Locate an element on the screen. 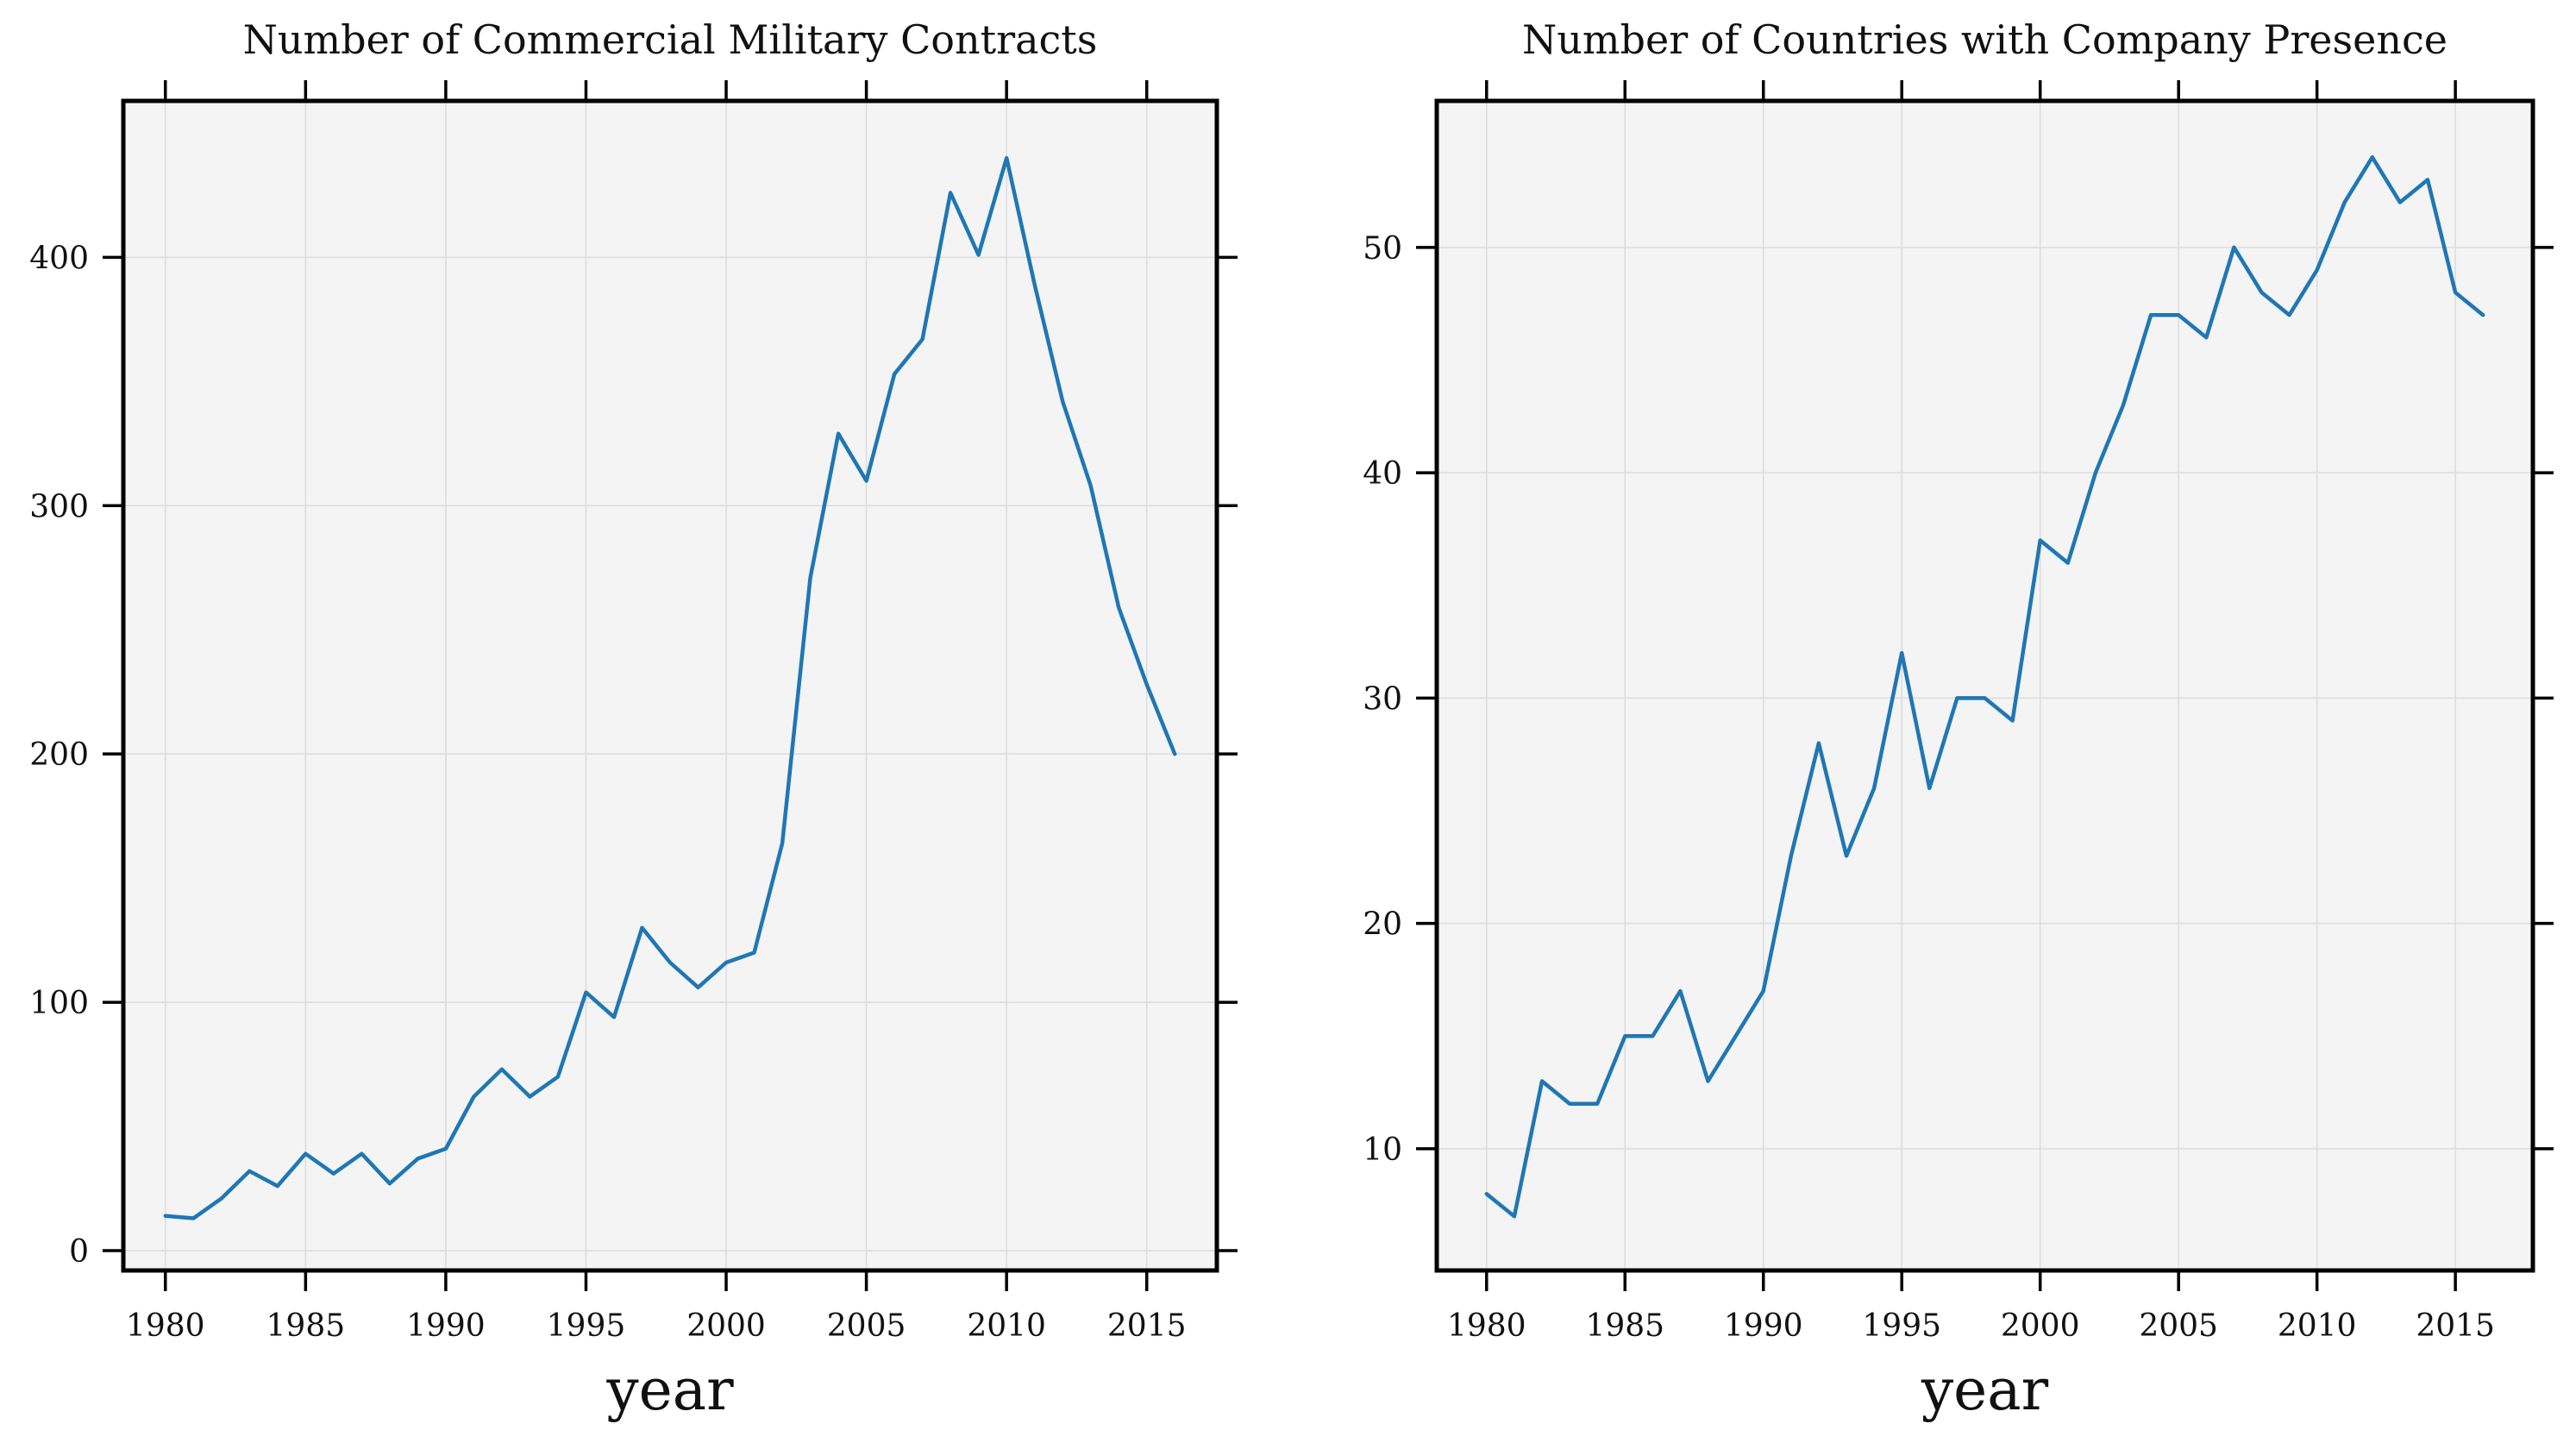 The image size is (2576, 1449). y-tick-label: 10 is located at coordinates (1382, 1150).